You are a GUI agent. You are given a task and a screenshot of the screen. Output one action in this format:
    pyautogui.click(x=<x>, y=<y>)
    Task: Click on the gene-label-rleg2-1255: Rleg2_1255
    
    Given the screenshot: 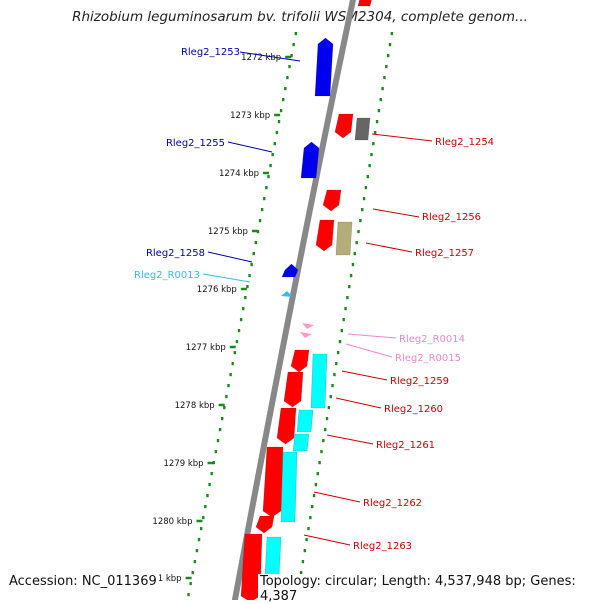 What is the action you would take?
    pyautogui.click(x=195, y=143)
    